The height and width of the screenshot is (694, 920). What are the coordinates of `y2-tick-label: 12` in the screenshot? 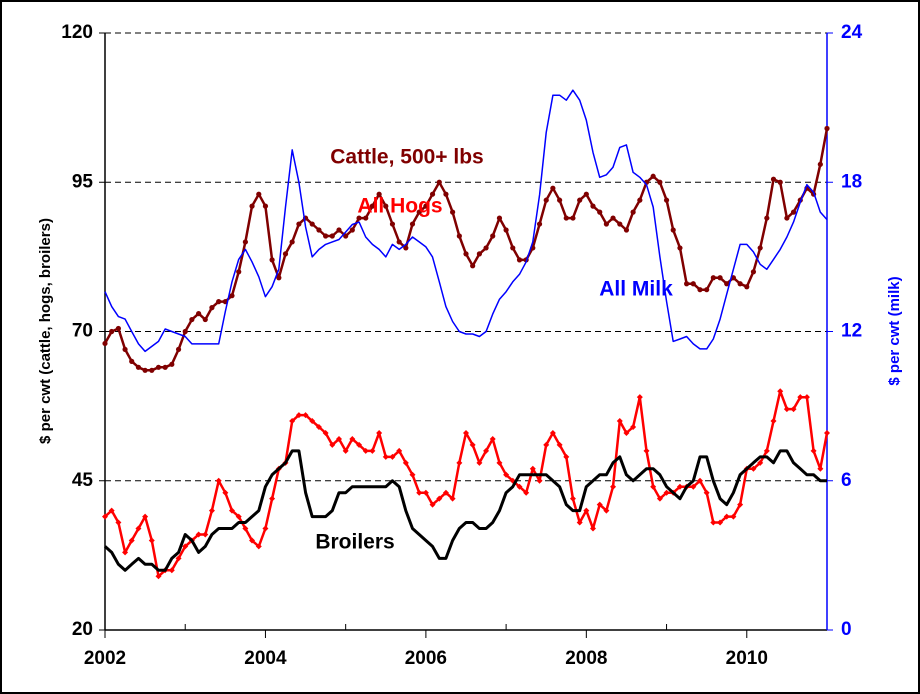 It's located at (851, 331).